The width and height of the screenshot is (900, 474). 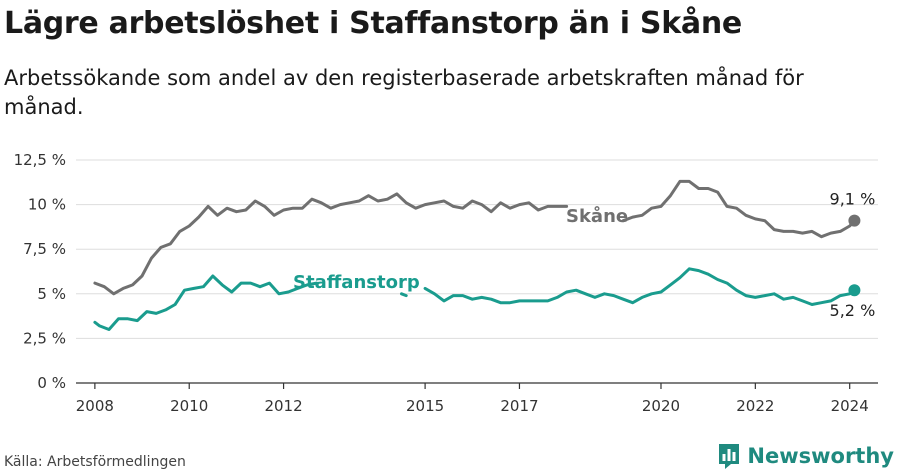 I want to click on end-value-label: 9,1 %, so click(x=853, y=199).